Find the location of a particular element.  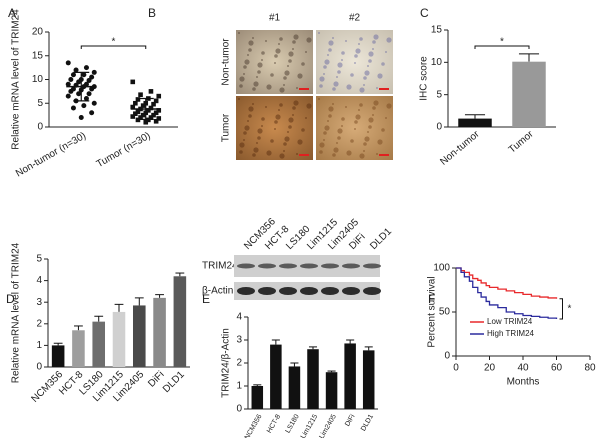

x-tick-label: 0 is located at coordinates (456, 368).